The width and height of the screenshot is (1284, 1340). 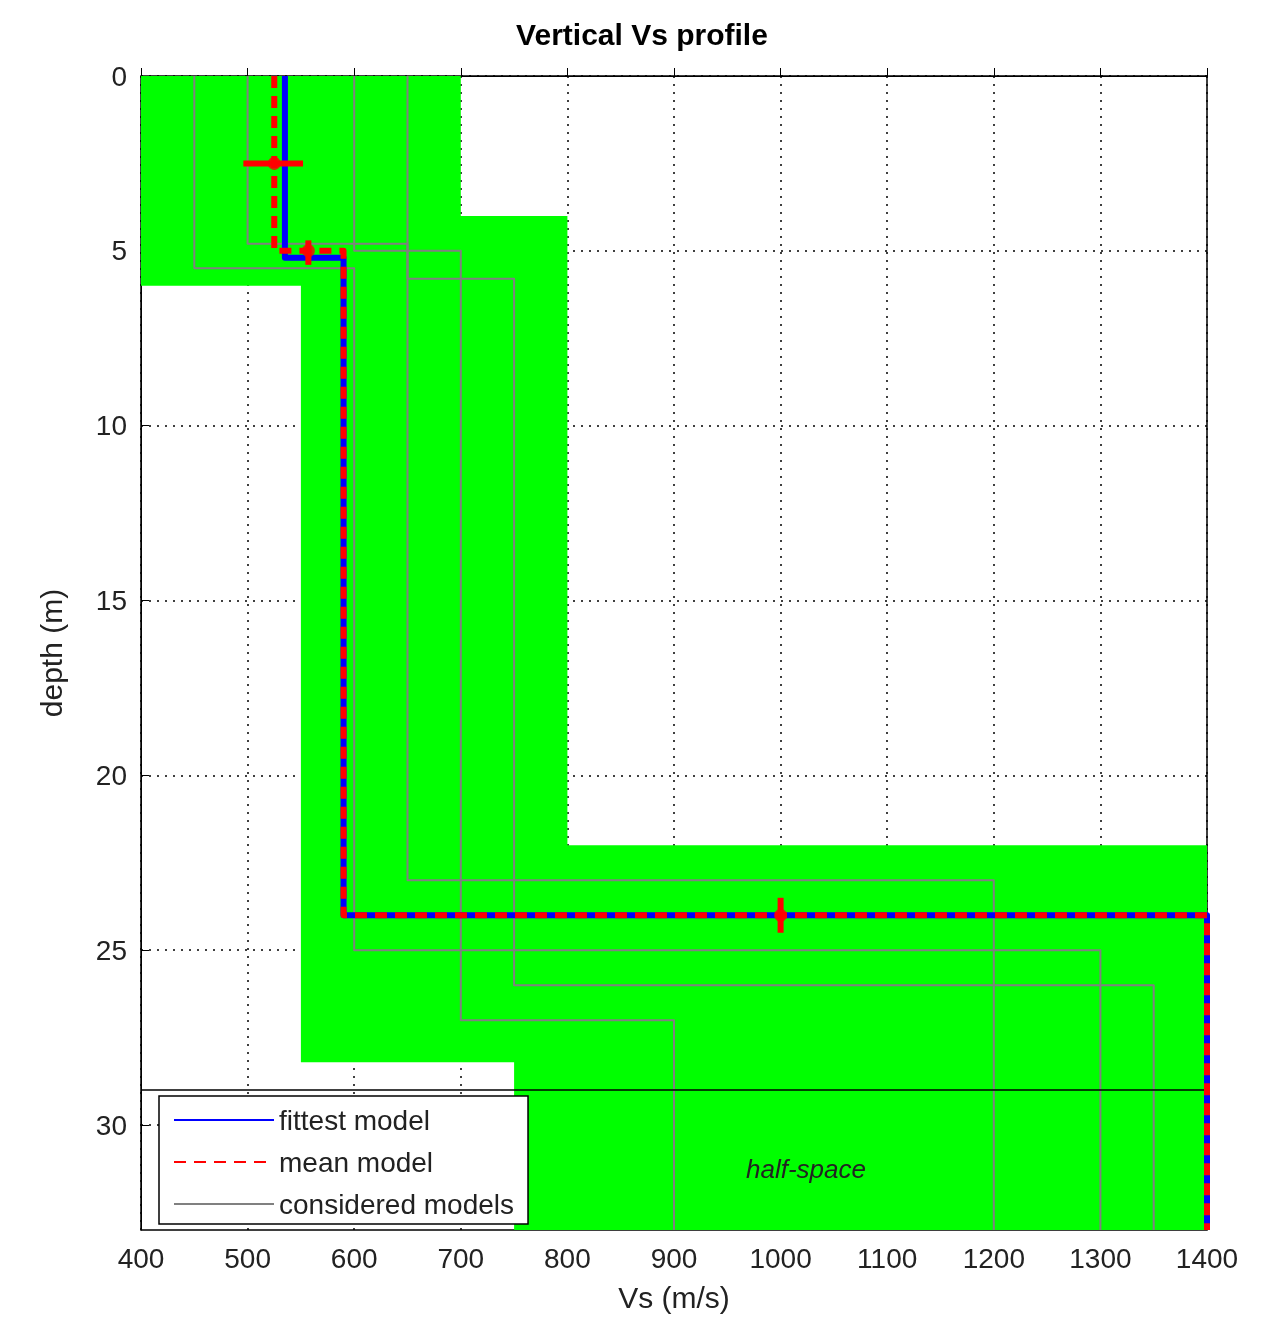 What do you see at coordinates (141, 1258) in the screenshot?
I see `x-tick-label: 400` at bounding box center [141, 1258].